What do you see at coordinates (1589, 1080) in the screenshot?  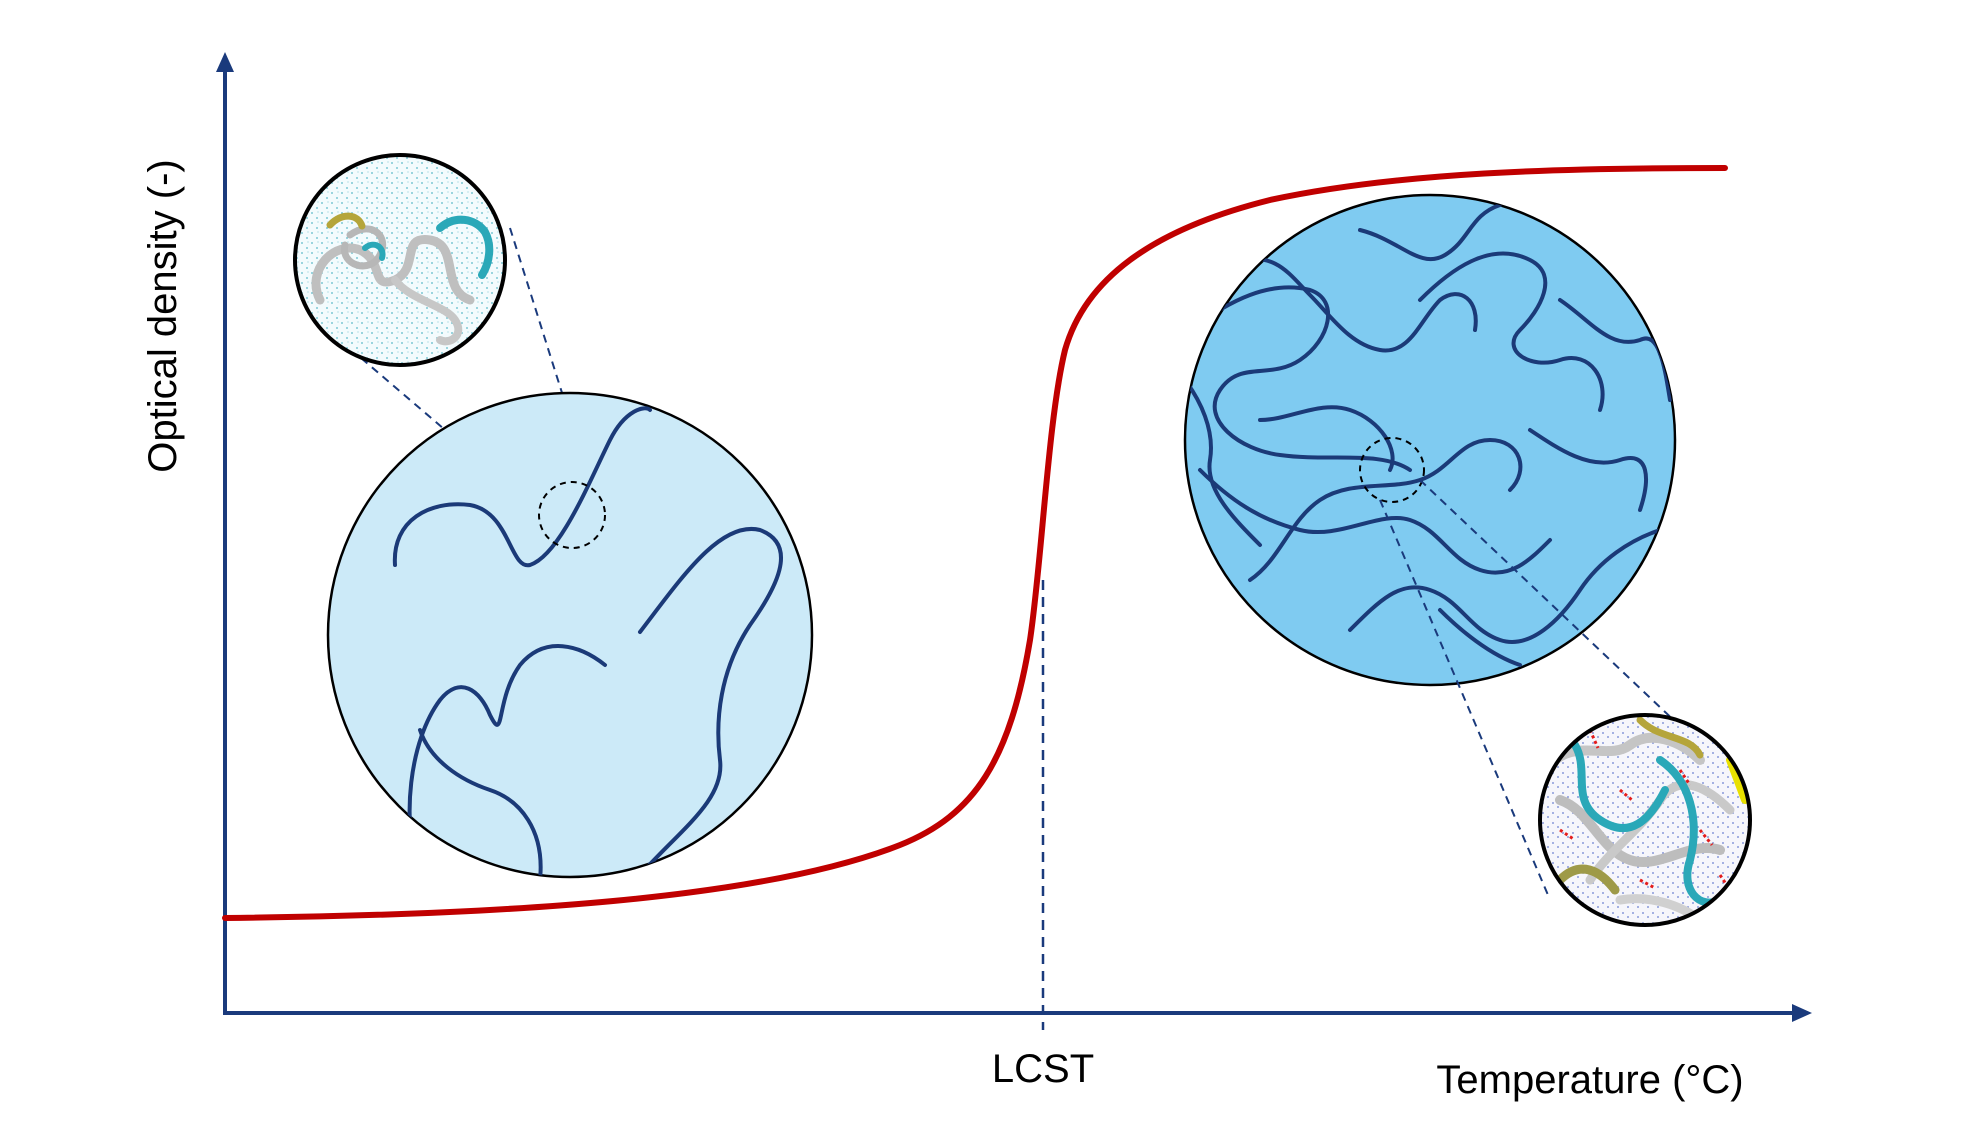 I see `x-axis-label: Temperature (°C)` at bounding box center [1589, 1080].